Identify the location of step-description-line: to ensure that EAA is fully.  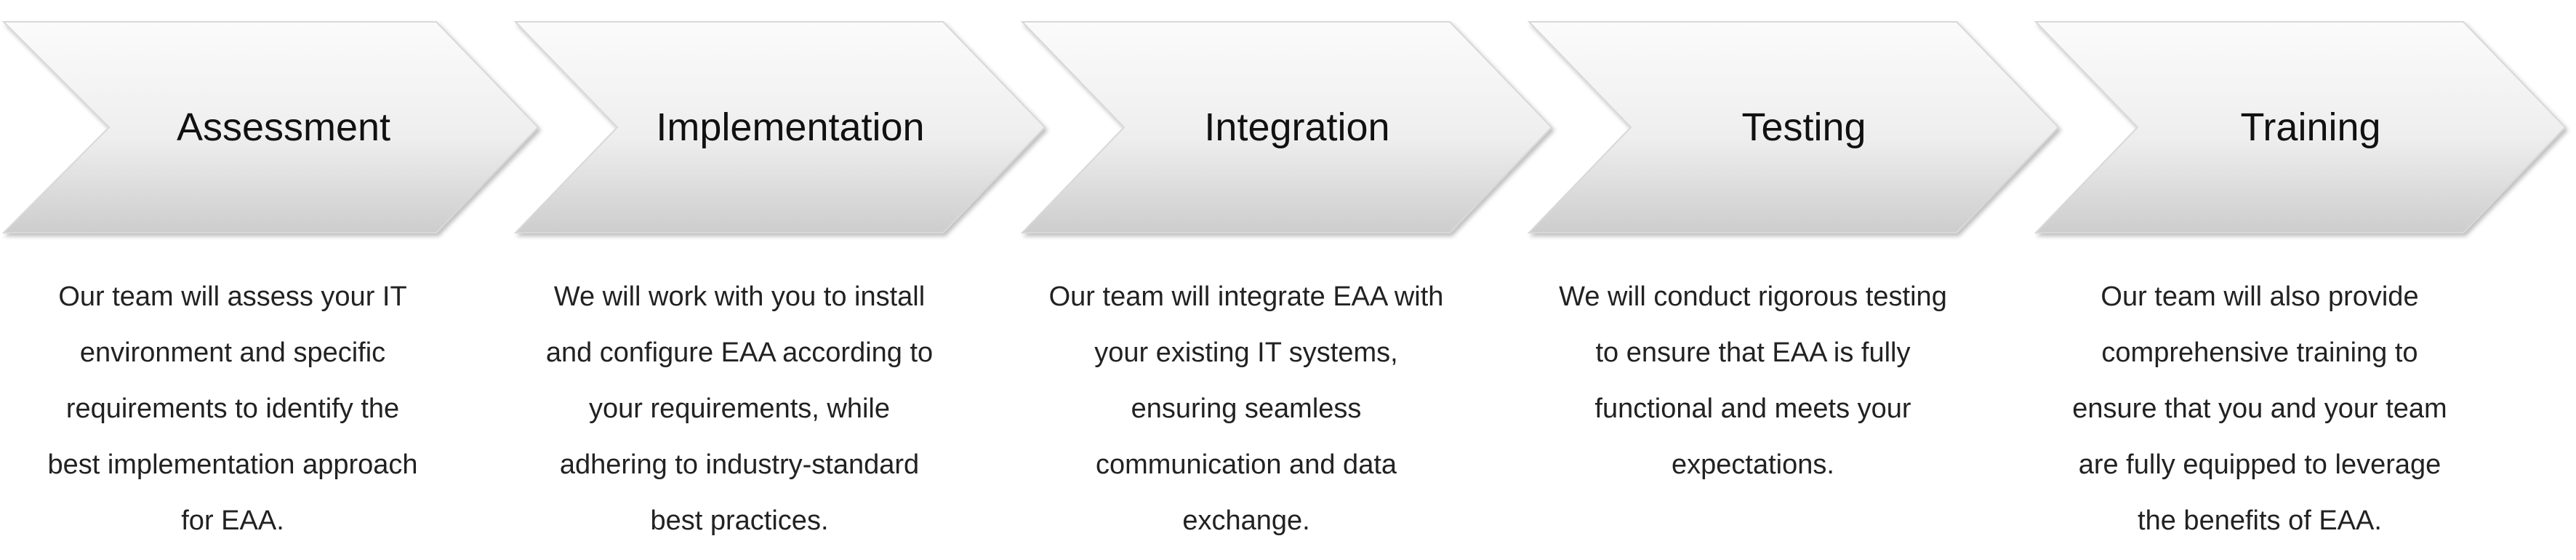
(1753, 352).